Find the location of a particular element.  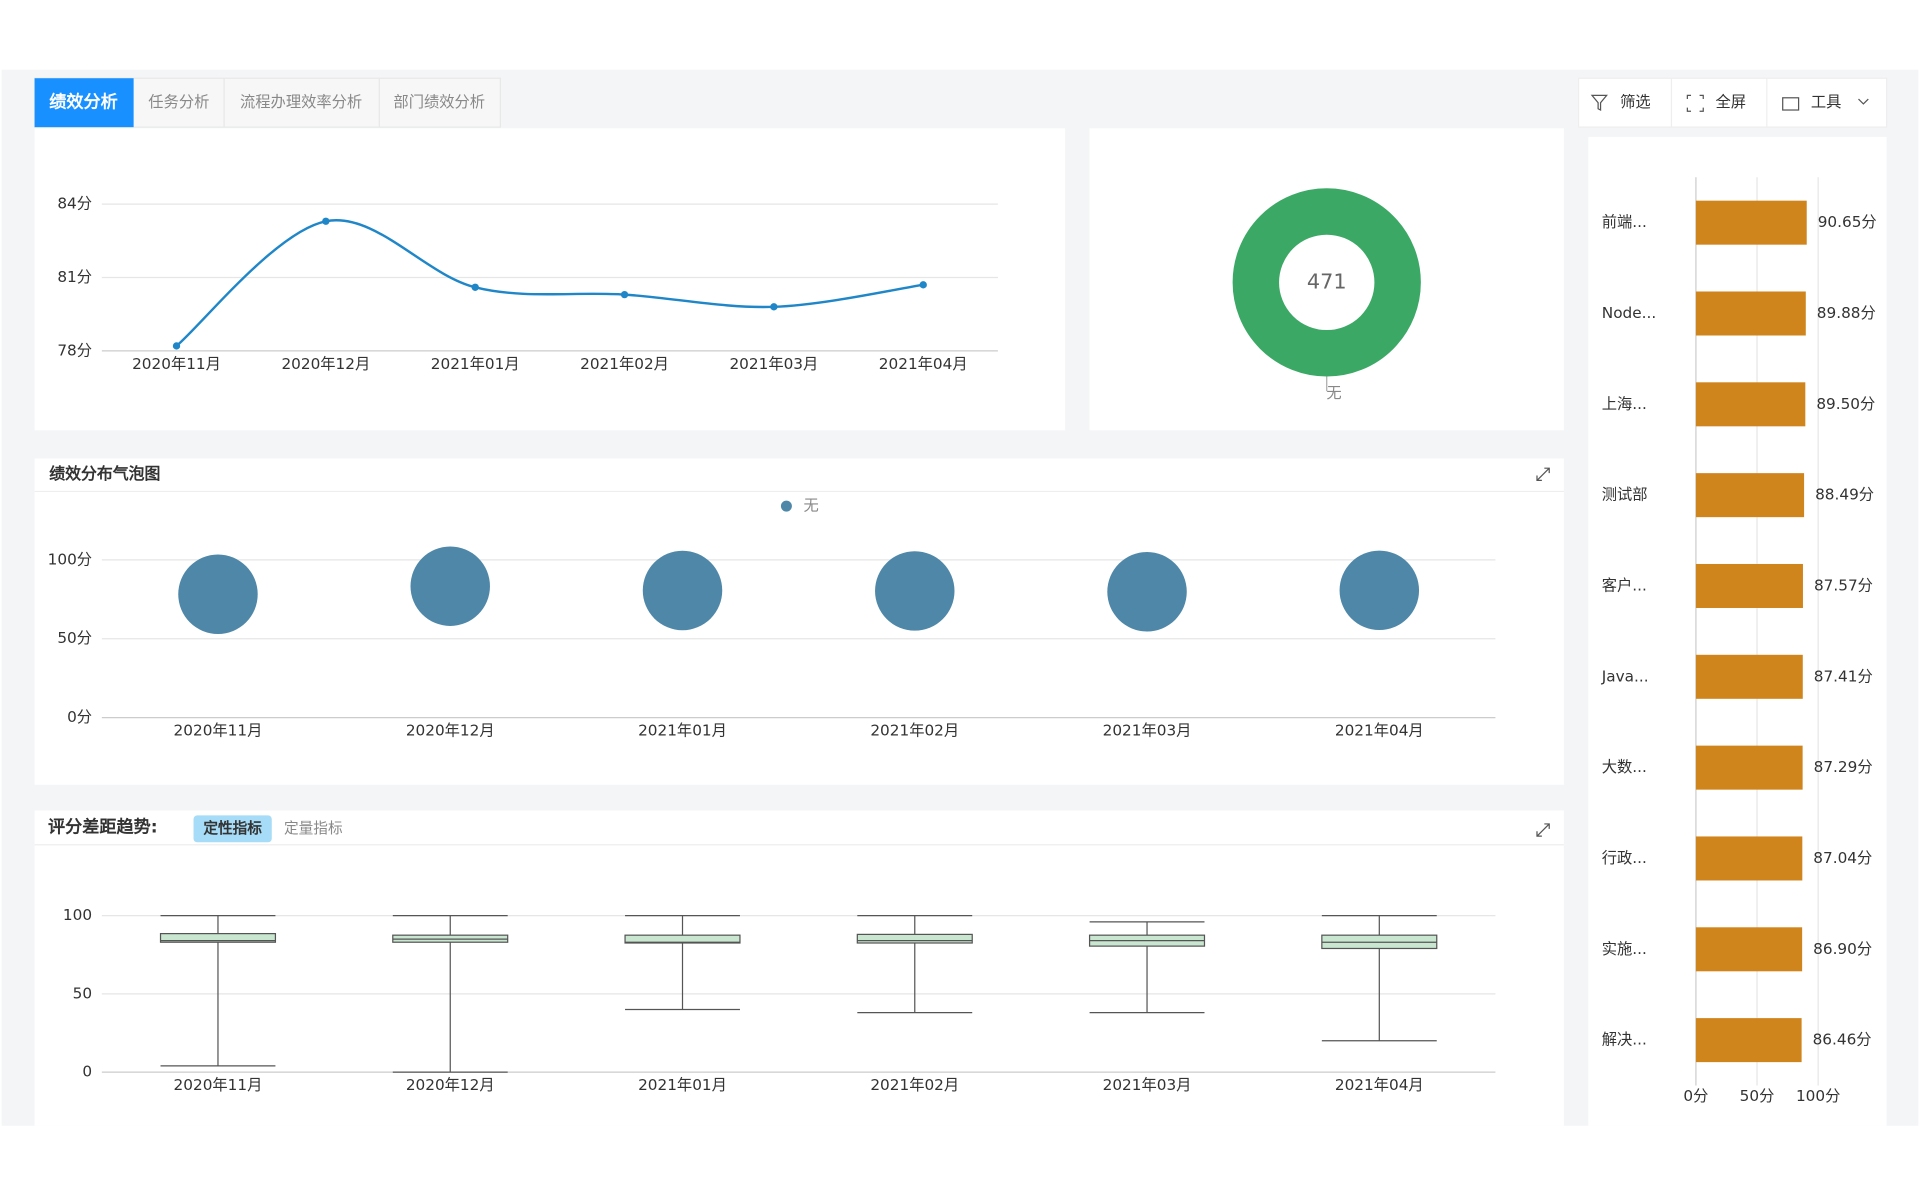

value-label: 87.04分 is located at coordinates (1842, 858).